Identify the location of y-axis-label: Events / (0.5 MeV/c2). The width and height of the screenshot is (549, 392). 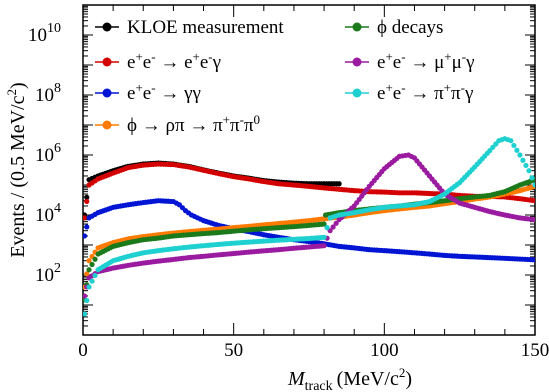
(16, 169).